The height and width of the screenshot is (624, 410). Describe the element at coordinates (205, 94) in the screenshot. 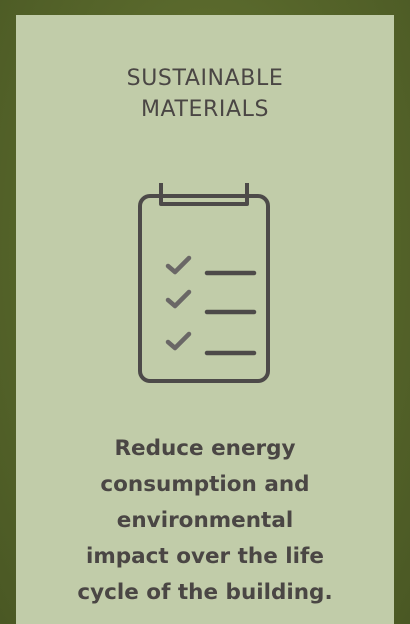

I see `card-title: SUSTAINABLE MATERIALS` at that location.